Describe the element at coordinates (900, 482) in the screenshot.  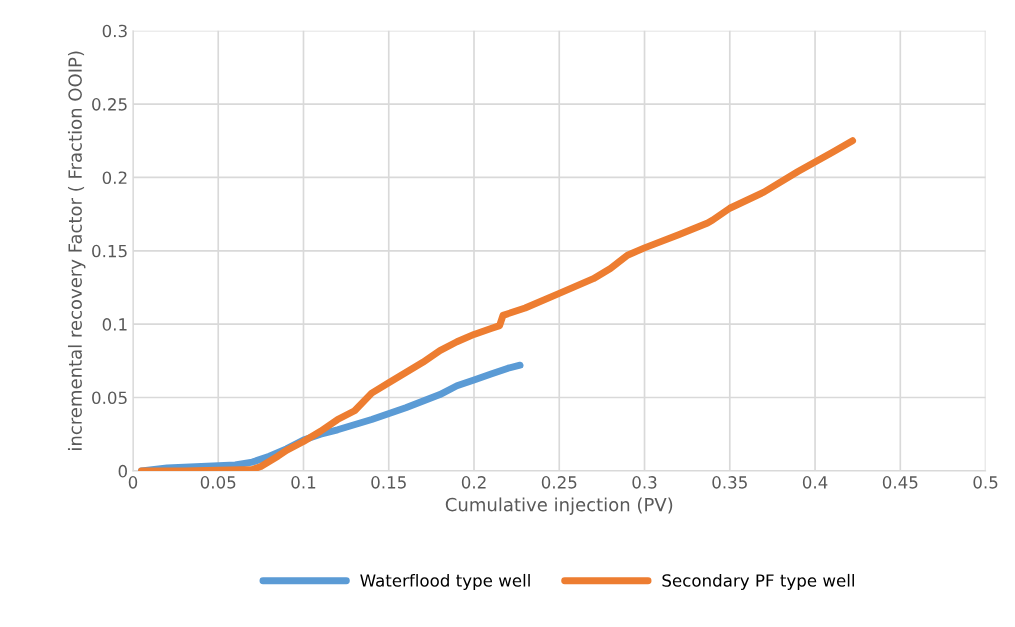
I see `x-tick-label: 0.45` at that location.